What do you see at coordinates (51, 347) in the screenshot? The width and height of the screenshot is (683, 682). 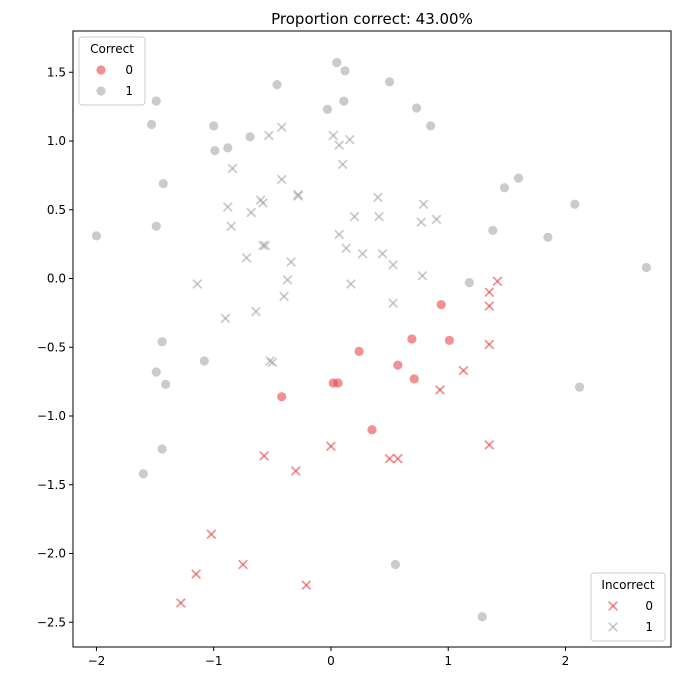 I see `y-tick-label: −0.5` at bounding box center [51, 347].